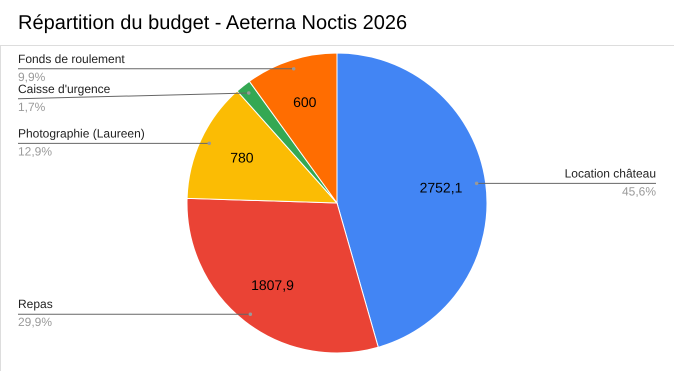 Image resolution: width=674 pixels, height=371 pixels. I want to click on chart-title: Répartition du budget - Aeterna Noctis 2026, so click(213, 23).